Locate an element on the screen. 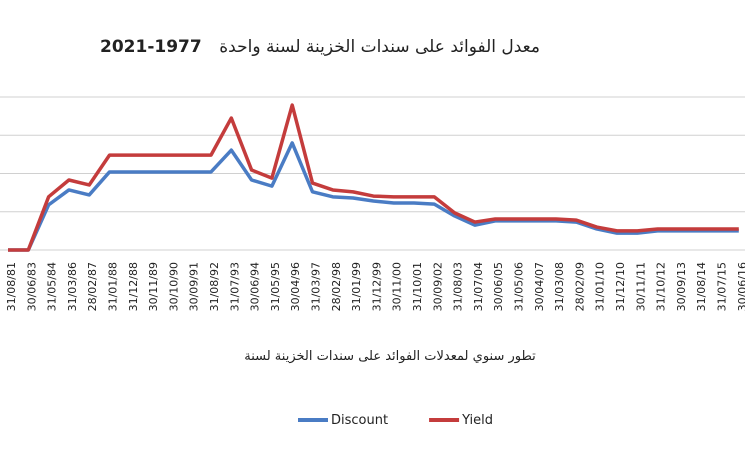 This screenshot has width=745, height=470. legend-label: Discount is located at coordinates (359, 420).